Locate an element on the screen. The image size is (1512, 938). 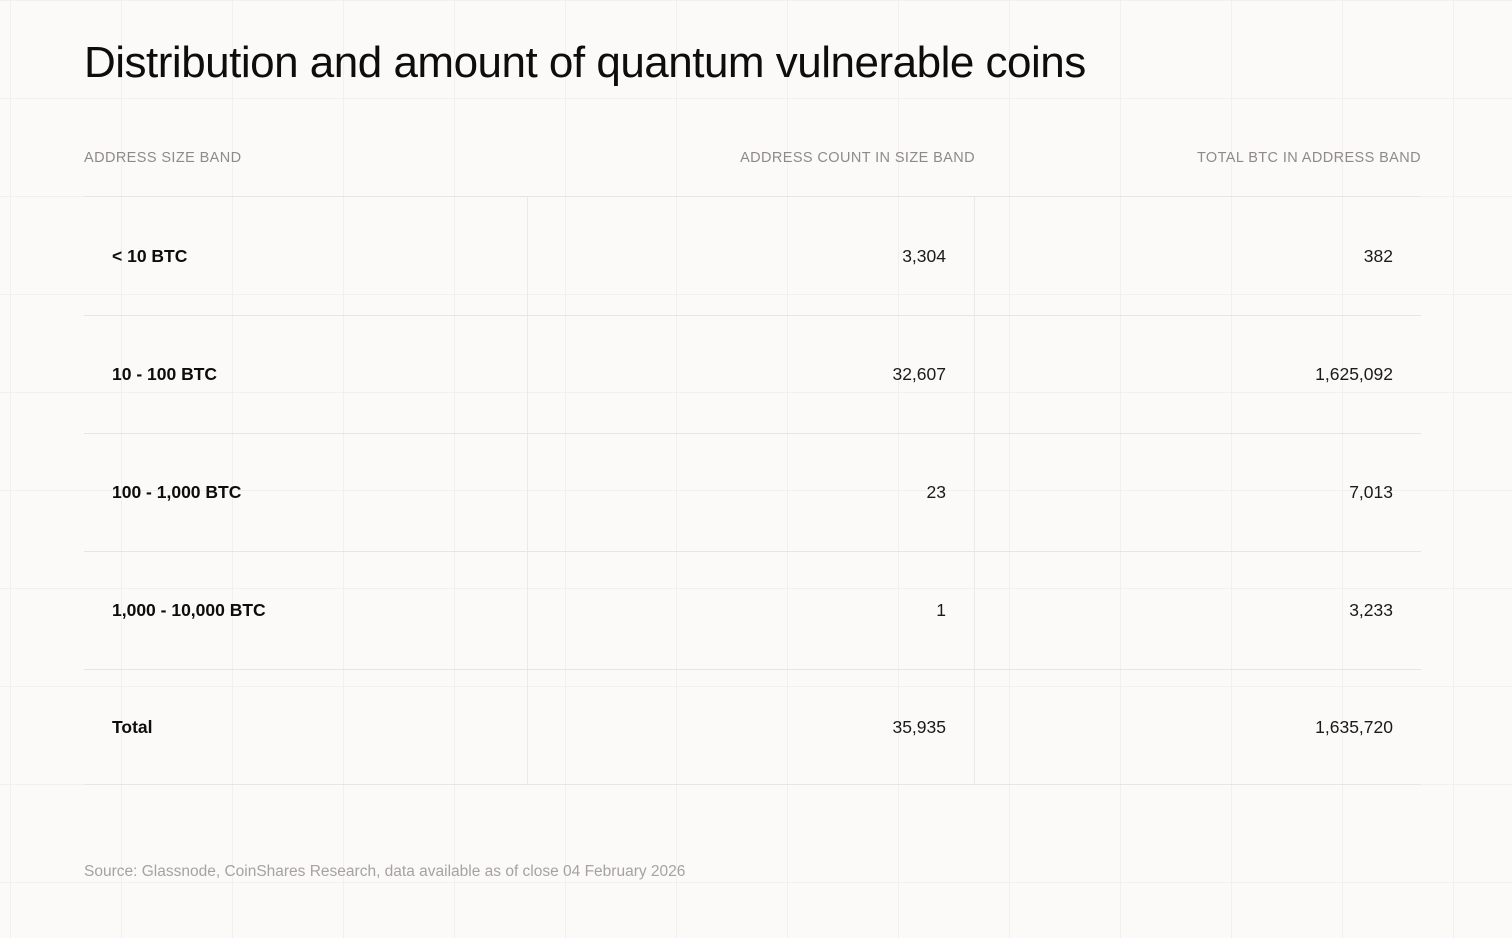
cell-band: Total is located at coordinates (306, 727).